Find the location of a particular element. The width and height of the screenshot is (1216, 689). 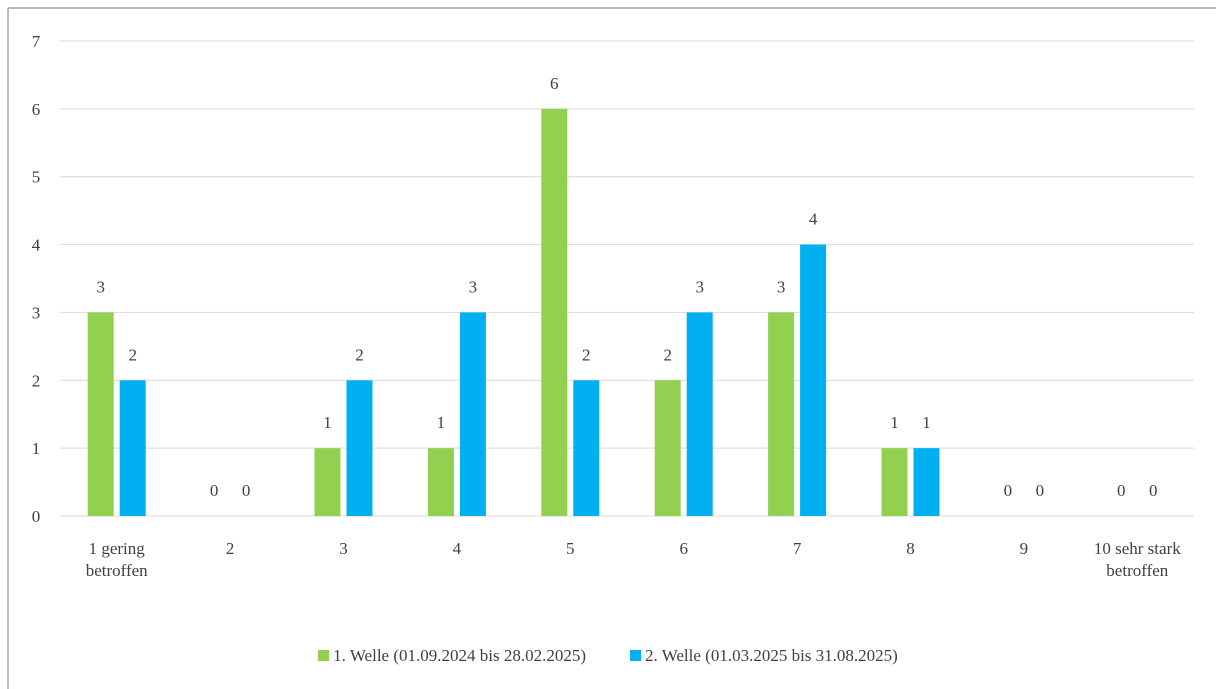

x-tick-label: 6 is located at coordinates (683, 548).